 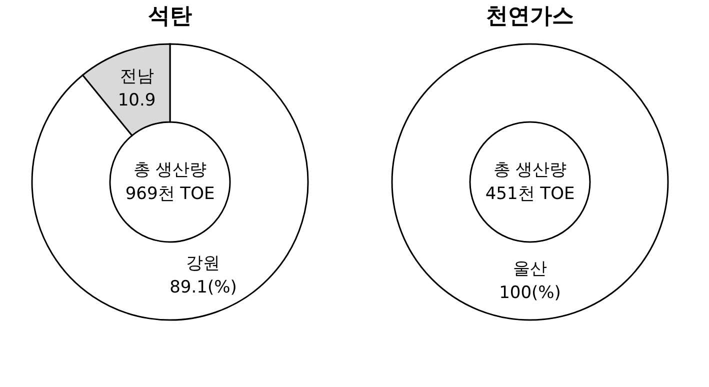 I want to click on data-label: 89.1(%), so click(x=203, y=287).